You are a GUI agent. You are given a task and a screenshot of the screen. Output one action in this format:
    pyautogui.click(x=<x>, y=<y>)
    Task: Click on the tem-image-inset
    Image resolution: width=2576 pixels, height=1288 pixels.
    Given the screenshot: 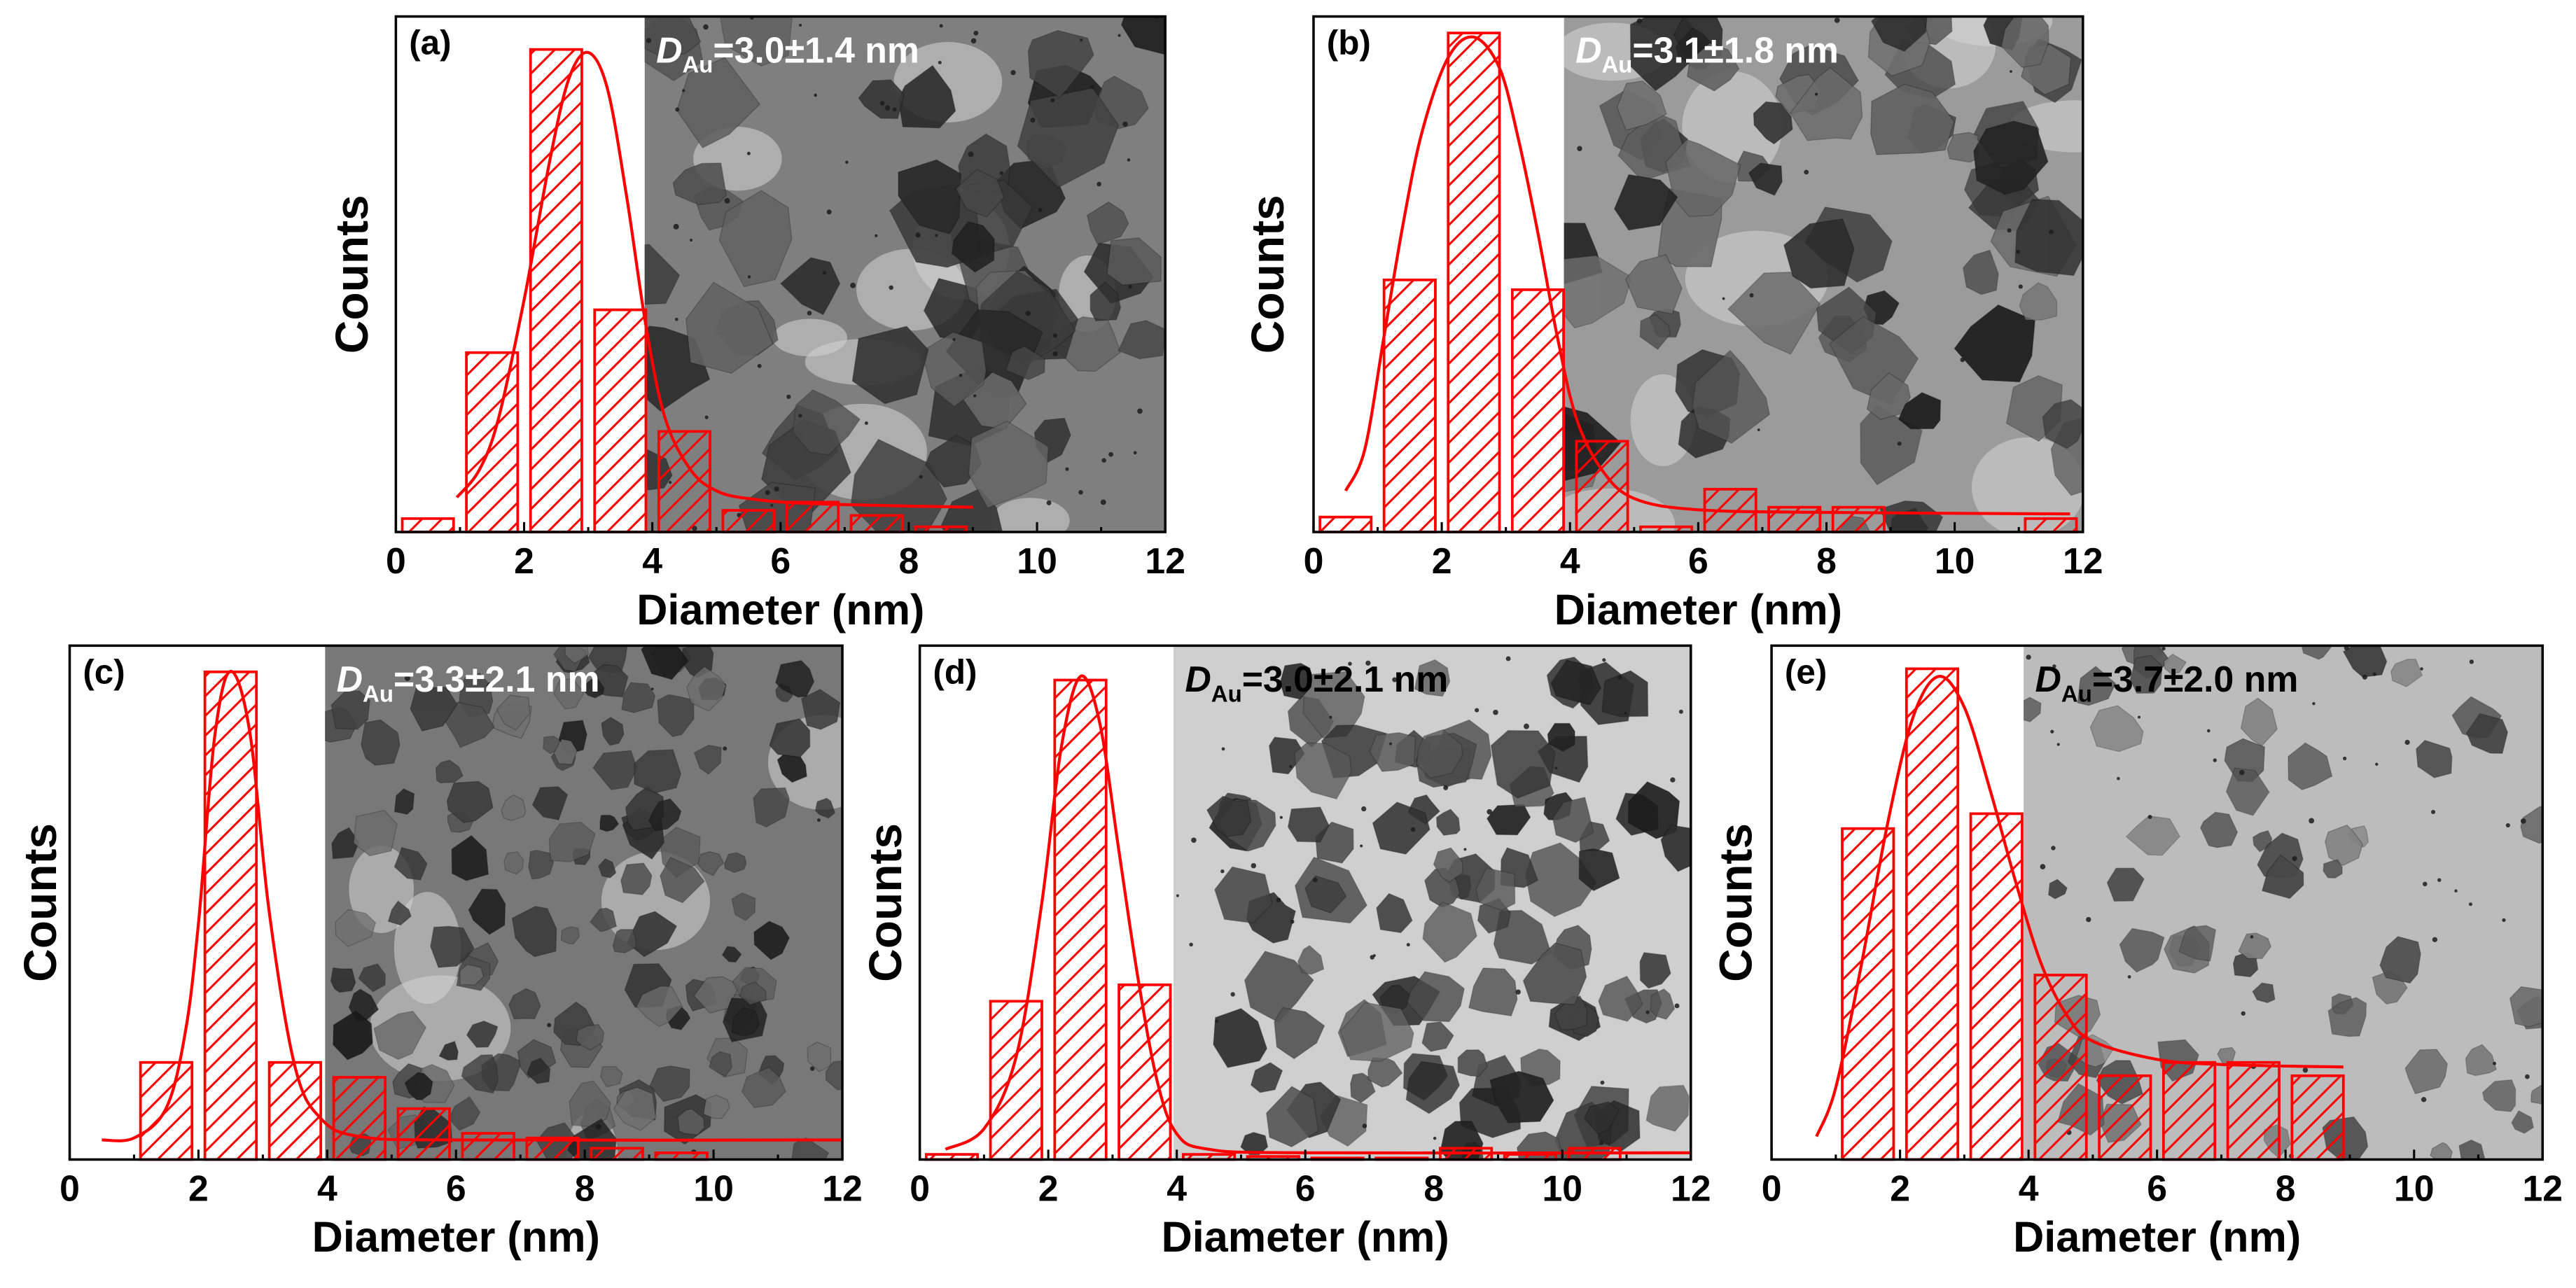 What is the action you would take?
    pyautogui.click(x=1823, y=274)
    